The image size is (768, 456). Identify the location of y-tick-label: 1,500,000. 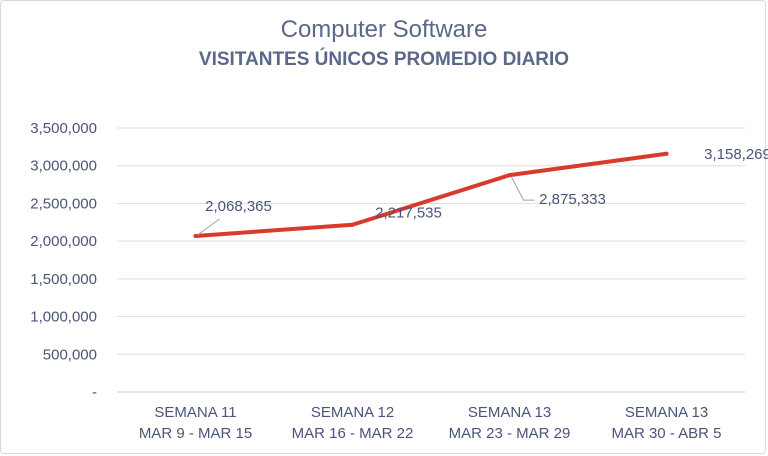
(63, 279).